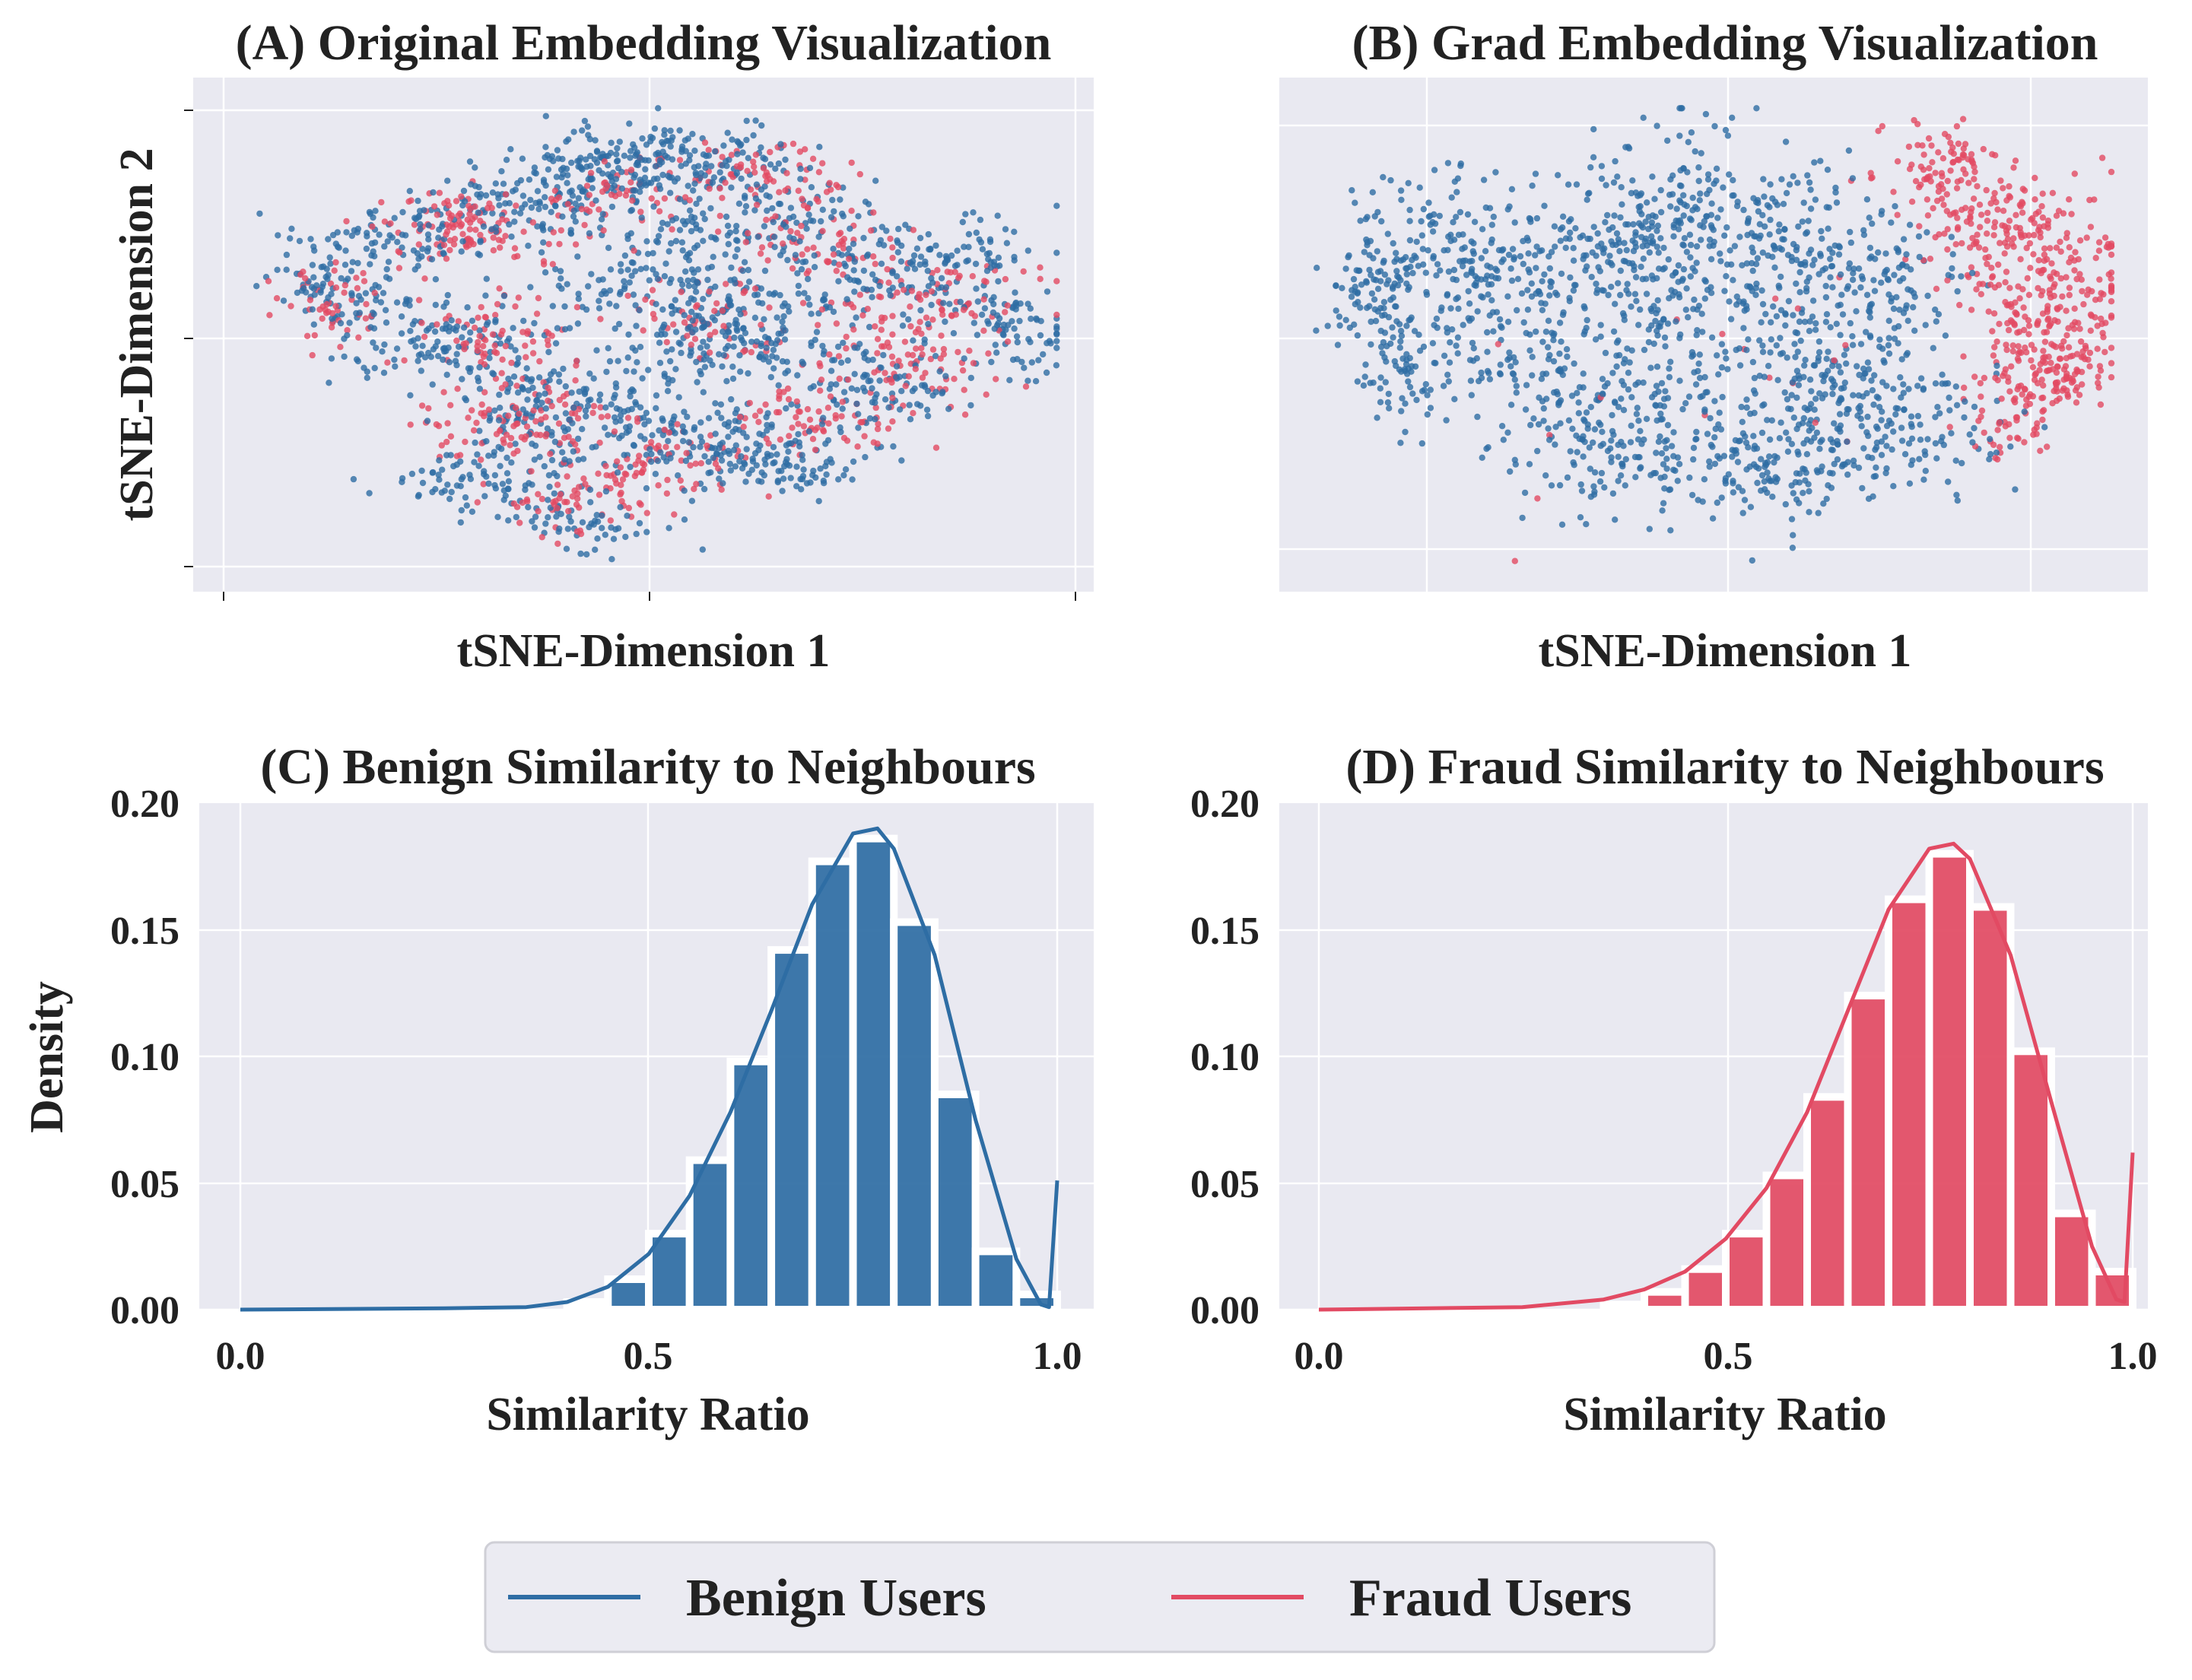  I want to click on panel-a-ticks, so click(630, 355).